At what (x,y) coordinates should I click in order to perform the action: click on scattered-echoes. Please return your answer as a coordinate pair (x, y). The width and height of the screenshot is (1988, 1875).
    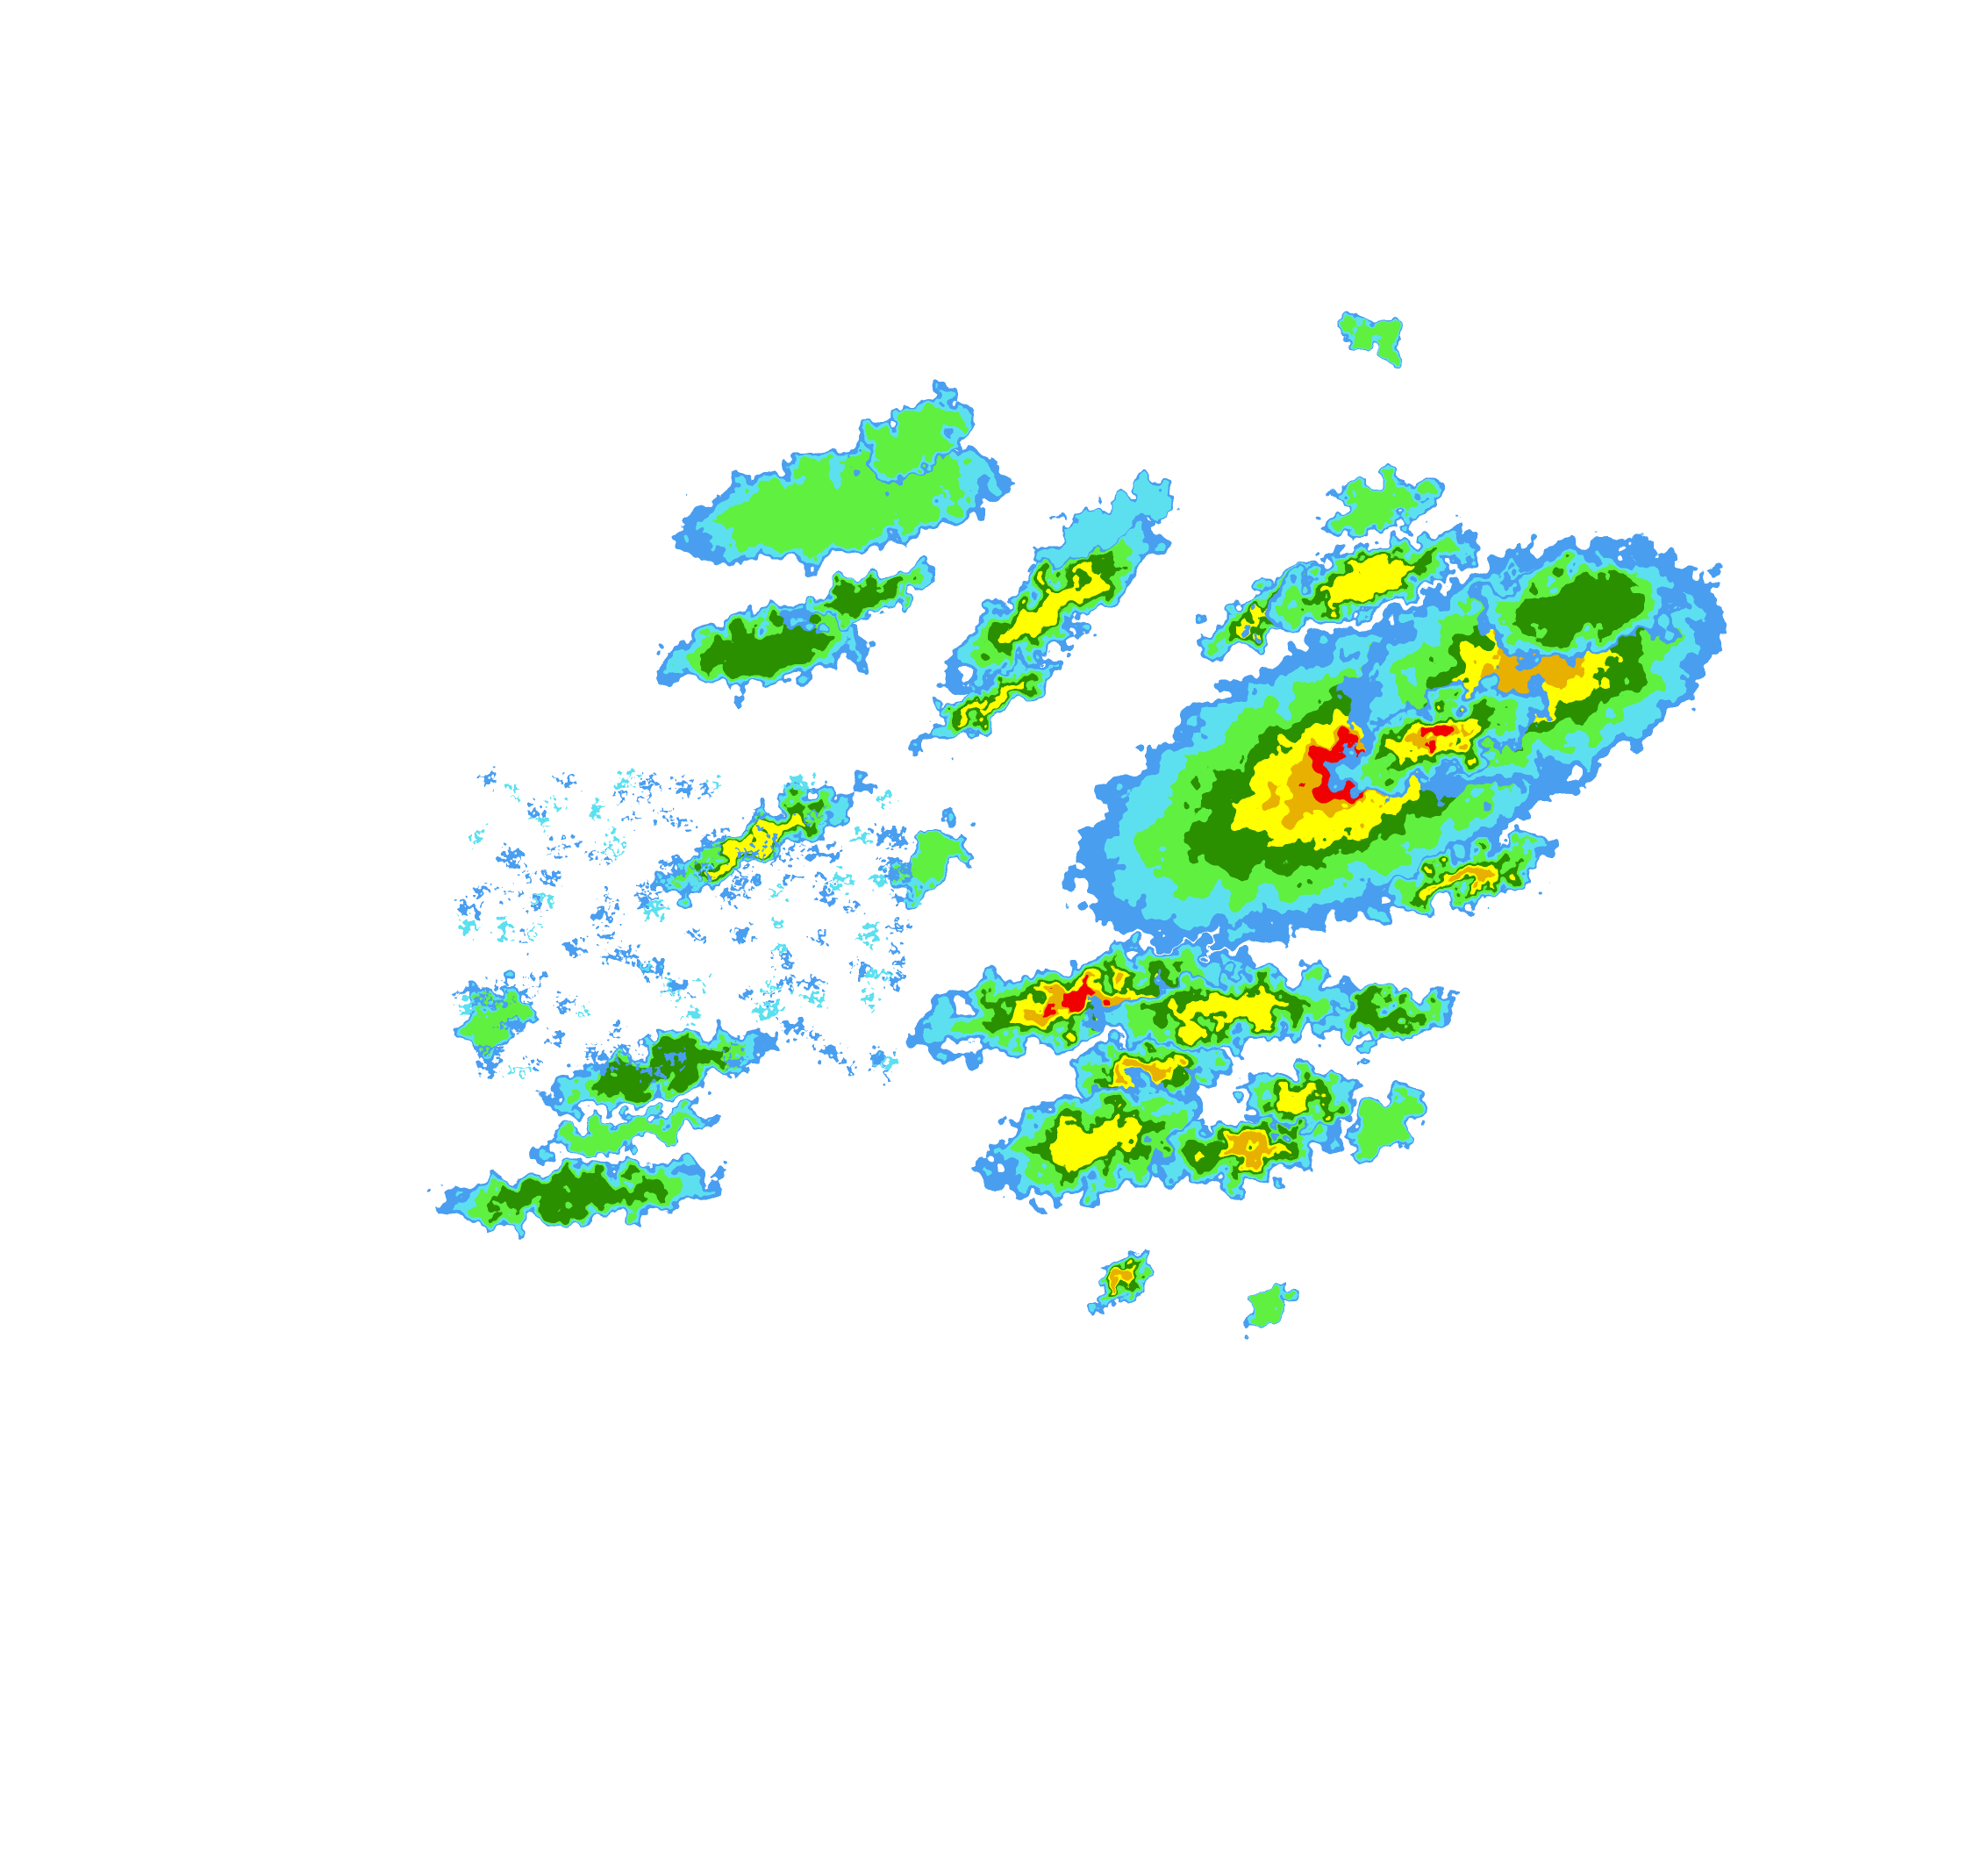
    Looking at the image, I should click on (686, 926).